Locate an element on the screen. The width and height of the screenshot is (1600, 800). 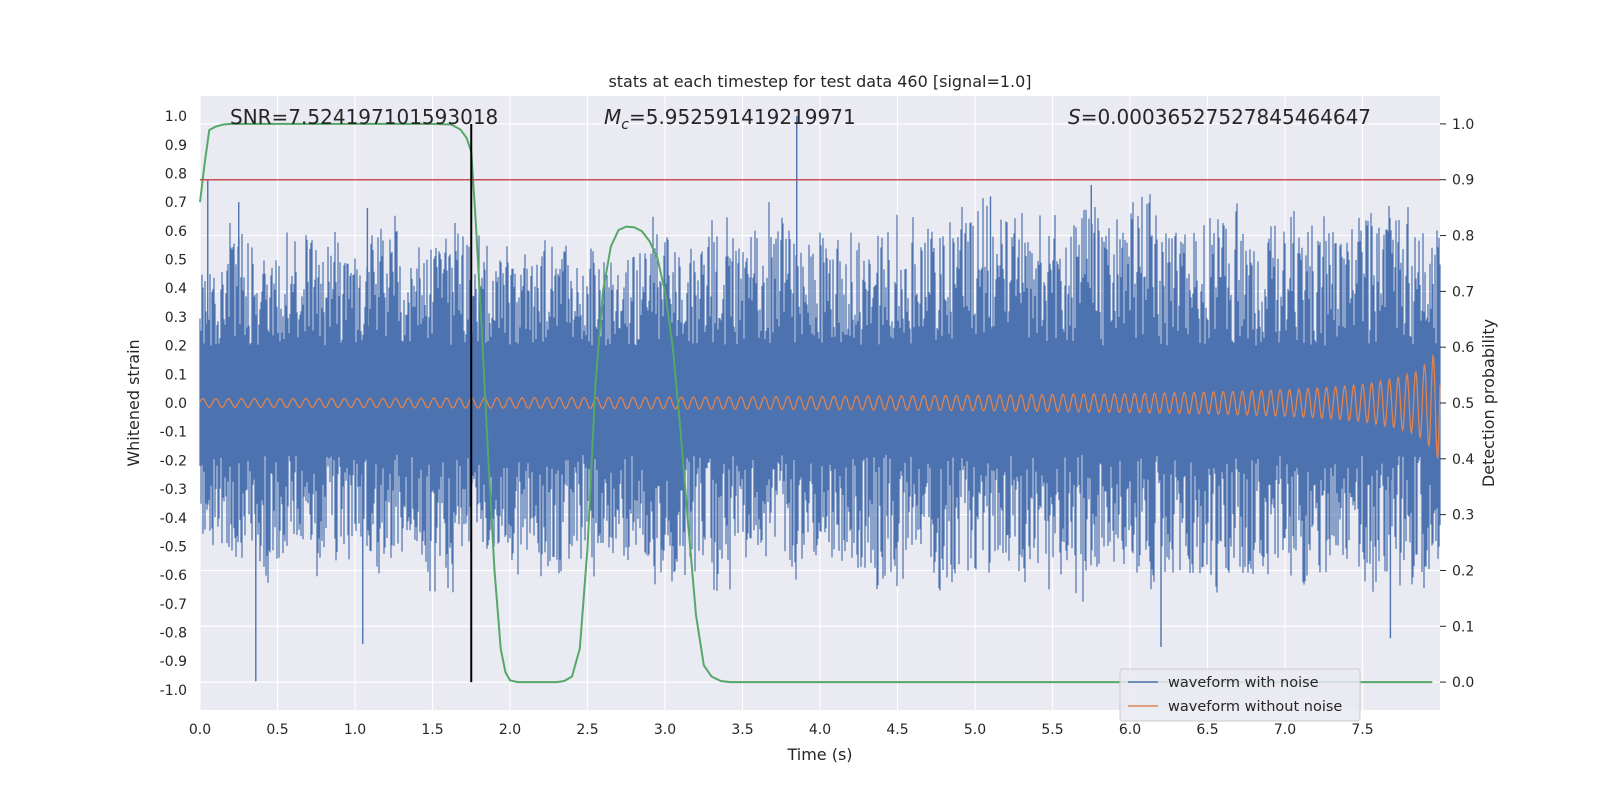
y-tick-label: 0.5 is located at coordinates (176, 261).